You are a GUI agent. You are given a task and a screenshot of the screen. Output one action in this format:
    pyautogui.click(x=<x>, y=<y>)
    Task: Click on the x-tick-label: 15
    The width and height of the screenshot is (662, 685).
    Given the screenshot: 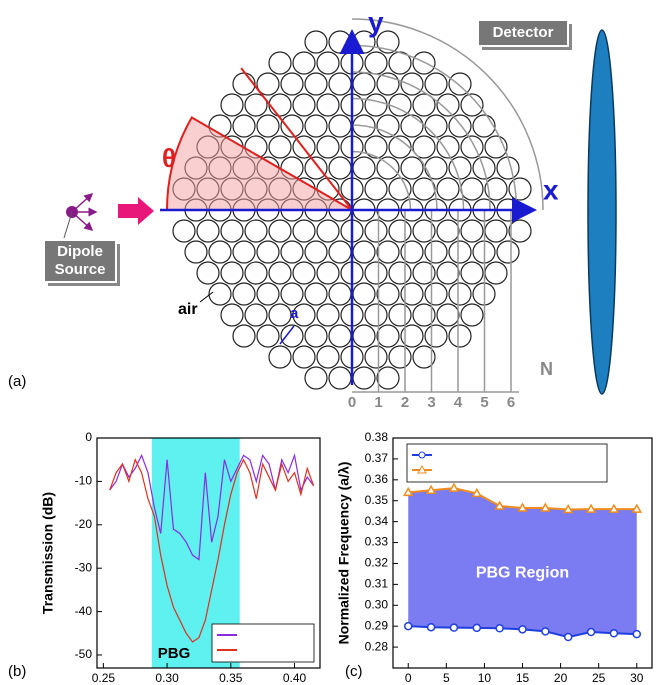 What is the action you would take?
    pyautogui.click(x=523, y=678)
    